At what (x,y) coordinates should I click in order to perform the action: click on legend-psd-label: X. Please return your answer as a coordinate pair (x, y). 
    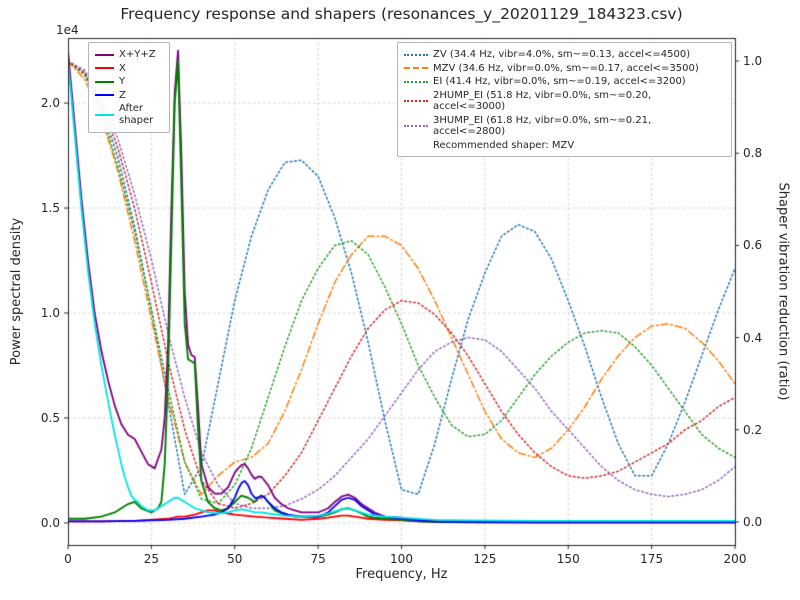
    Looking at the image, I should click on (122, 68).